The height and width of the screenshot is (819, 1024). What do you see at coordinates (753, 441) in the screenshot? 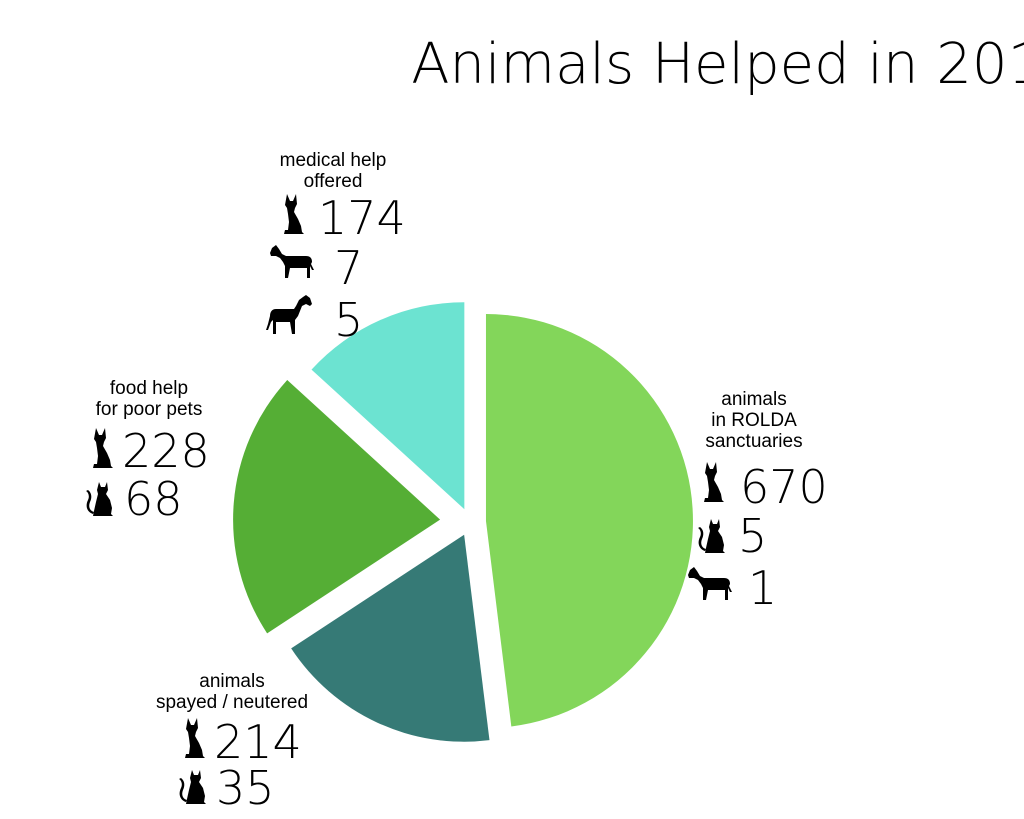
I see `slice-label-line: sanctuaries` at bounding box center [753, 441].